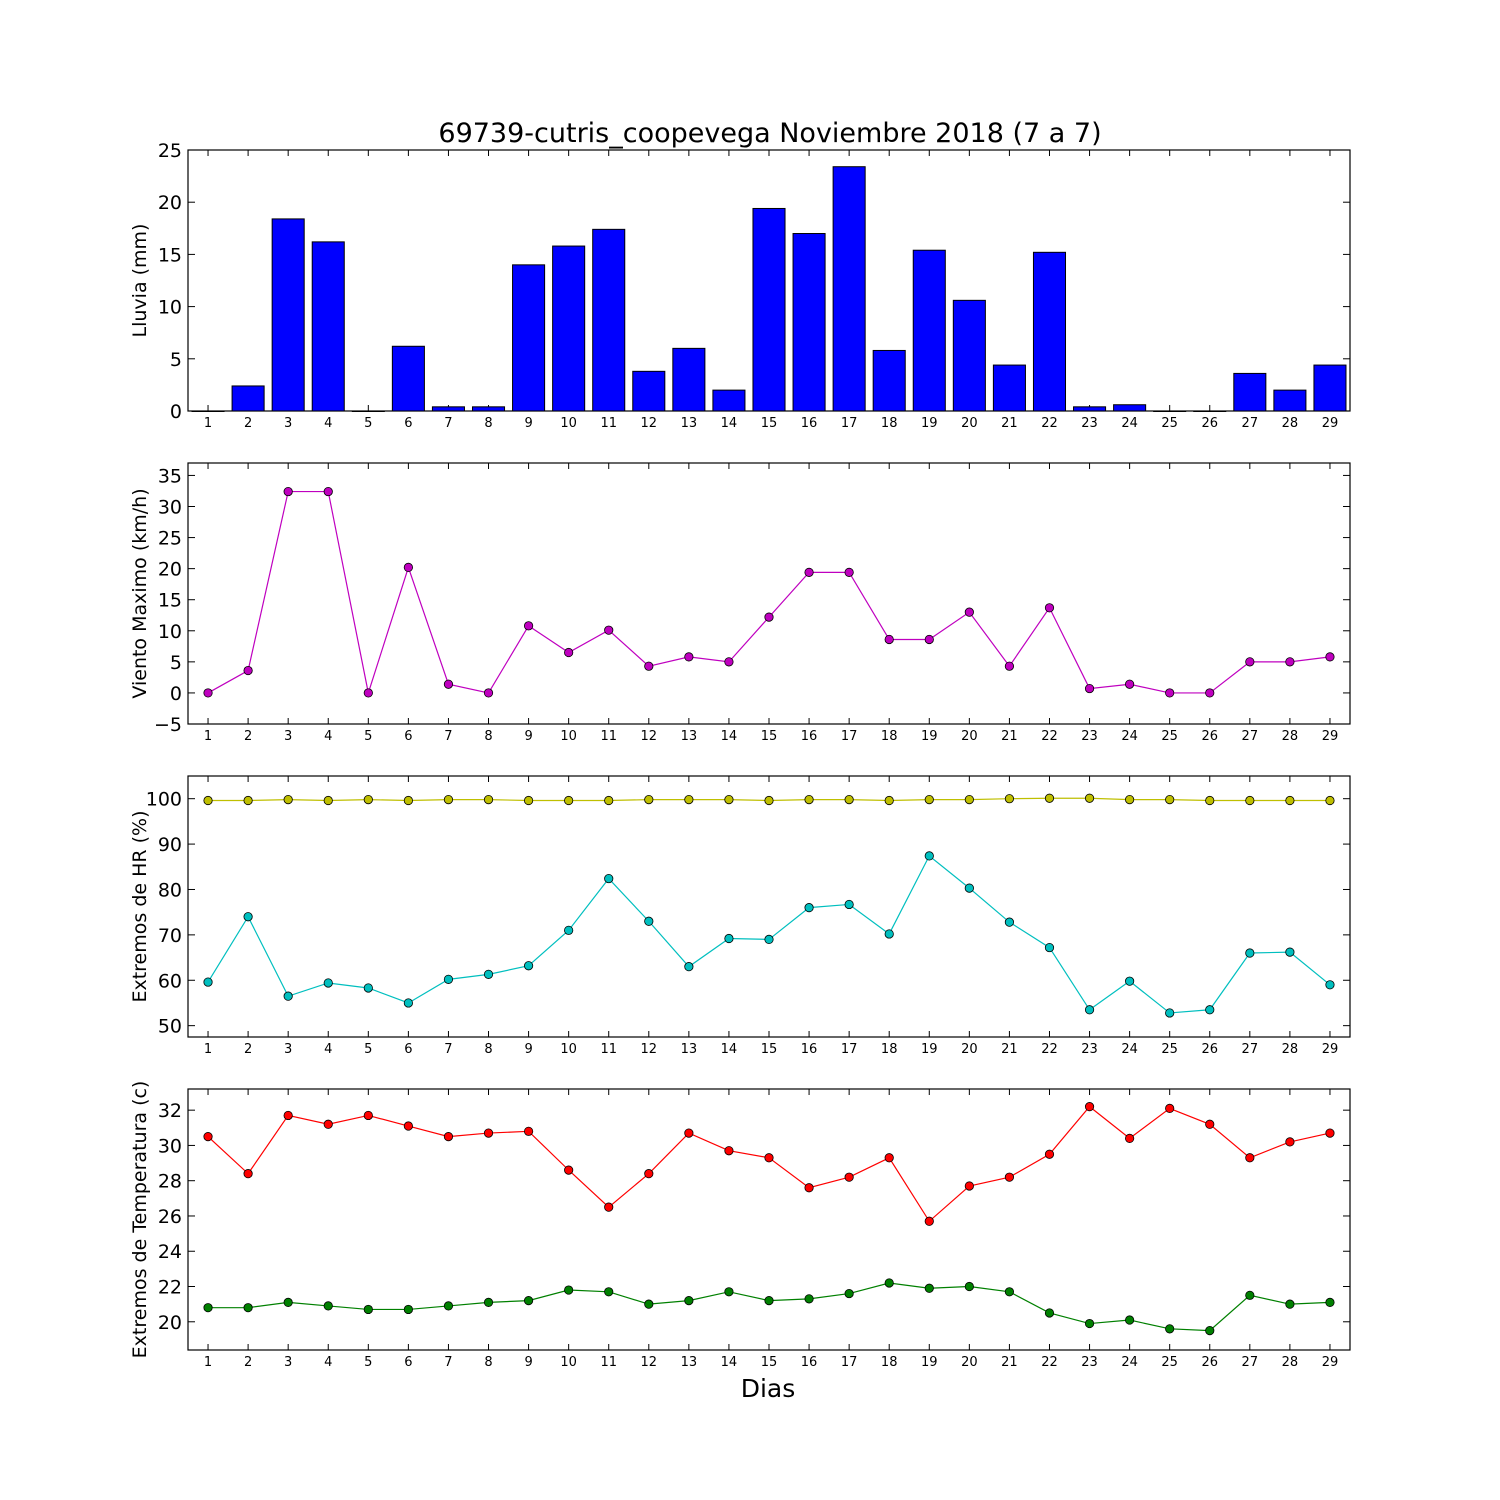 Image resolution: width=1500 pixels, height=1500 pixels. What do you see at coordinates (170, 1182) in the screenshot?
I see `y-tick-label: 28` at bounding box center [170, 1182].